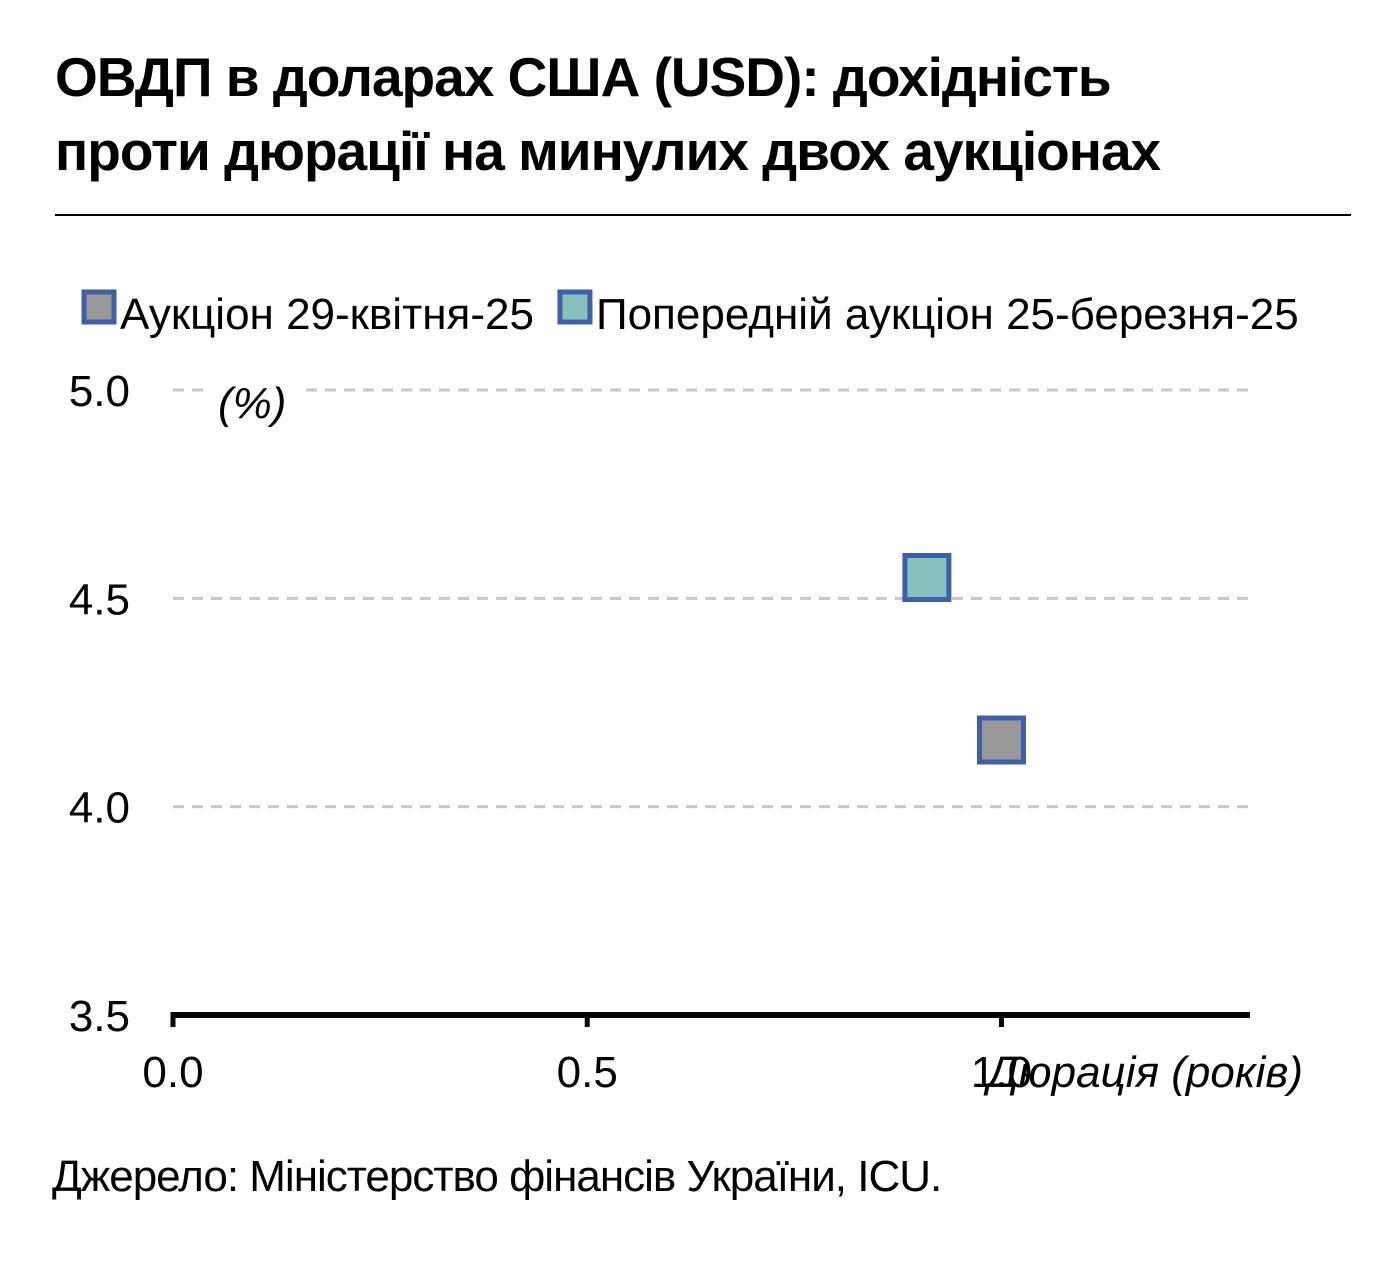 This screenshot has width=1390, height=1276. Describe the element at coordinates (99, 1016) in the screenshot. I see `y-tick-label: 3.5` at that location.